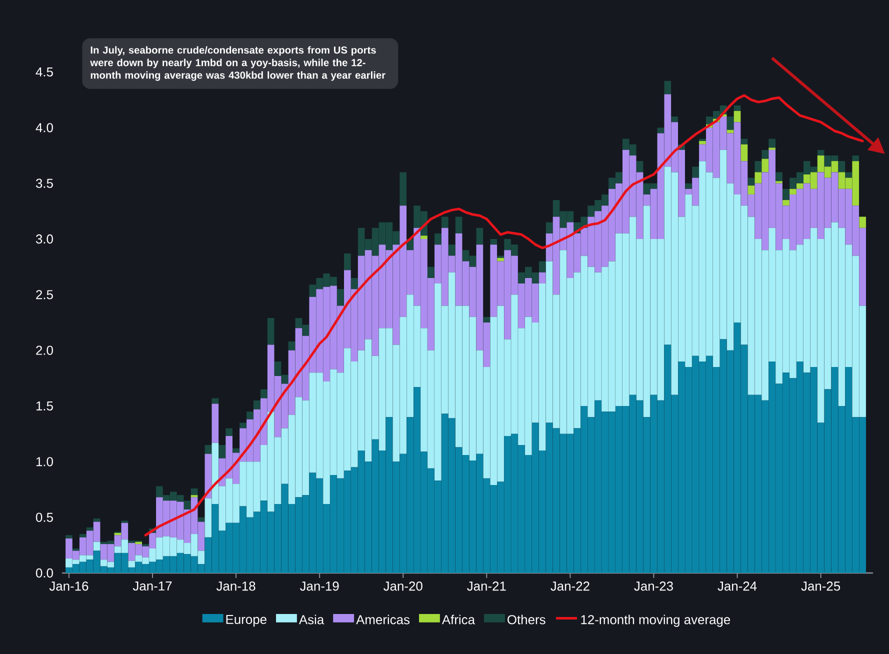 This screenshot has width=889, height=654. Describe the element at coordinates (236, 586) in the screenshot. I see `x-tick-label: Jan-18` at that location.